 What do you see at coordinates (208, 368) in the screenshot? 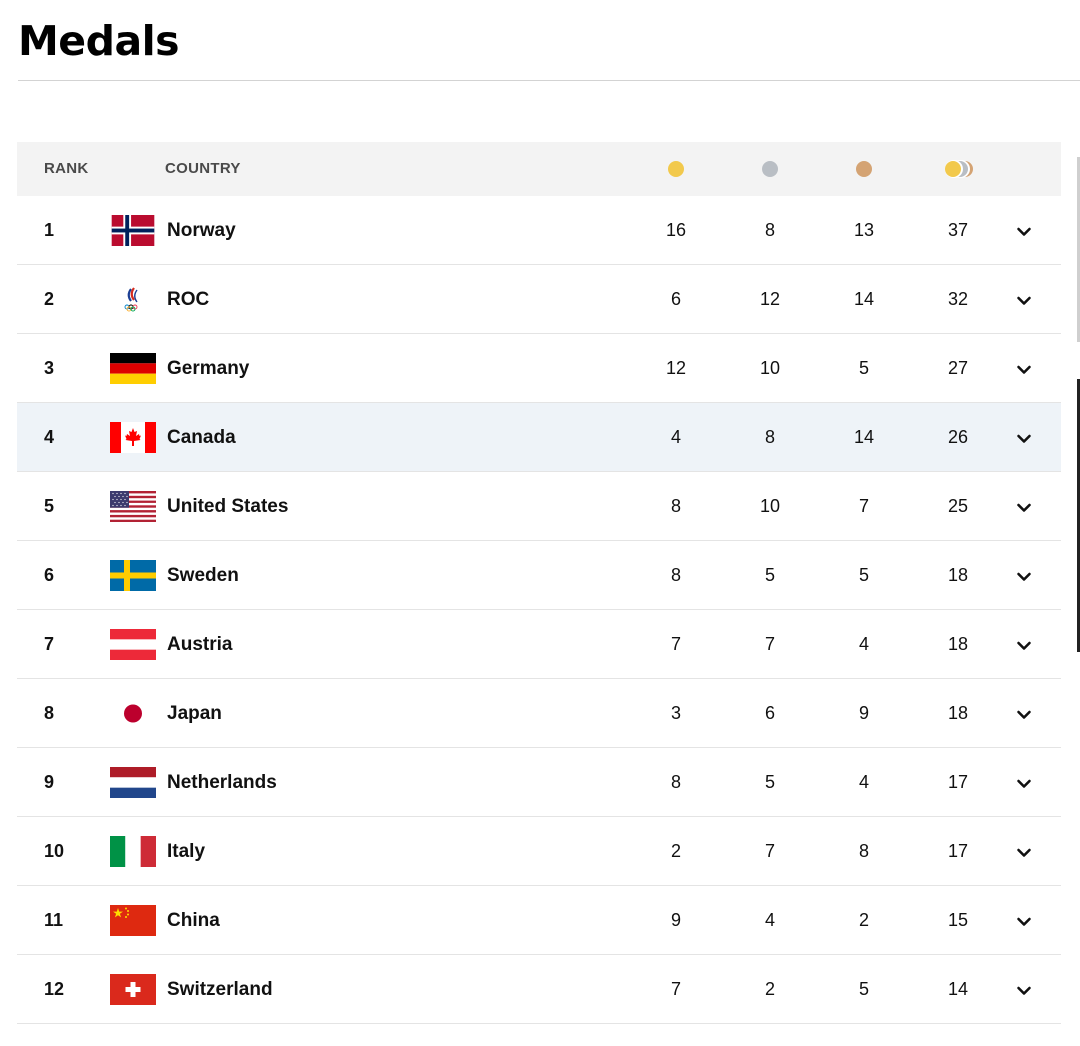
I see `country-name: Germany` at bounding box center [208, 368].